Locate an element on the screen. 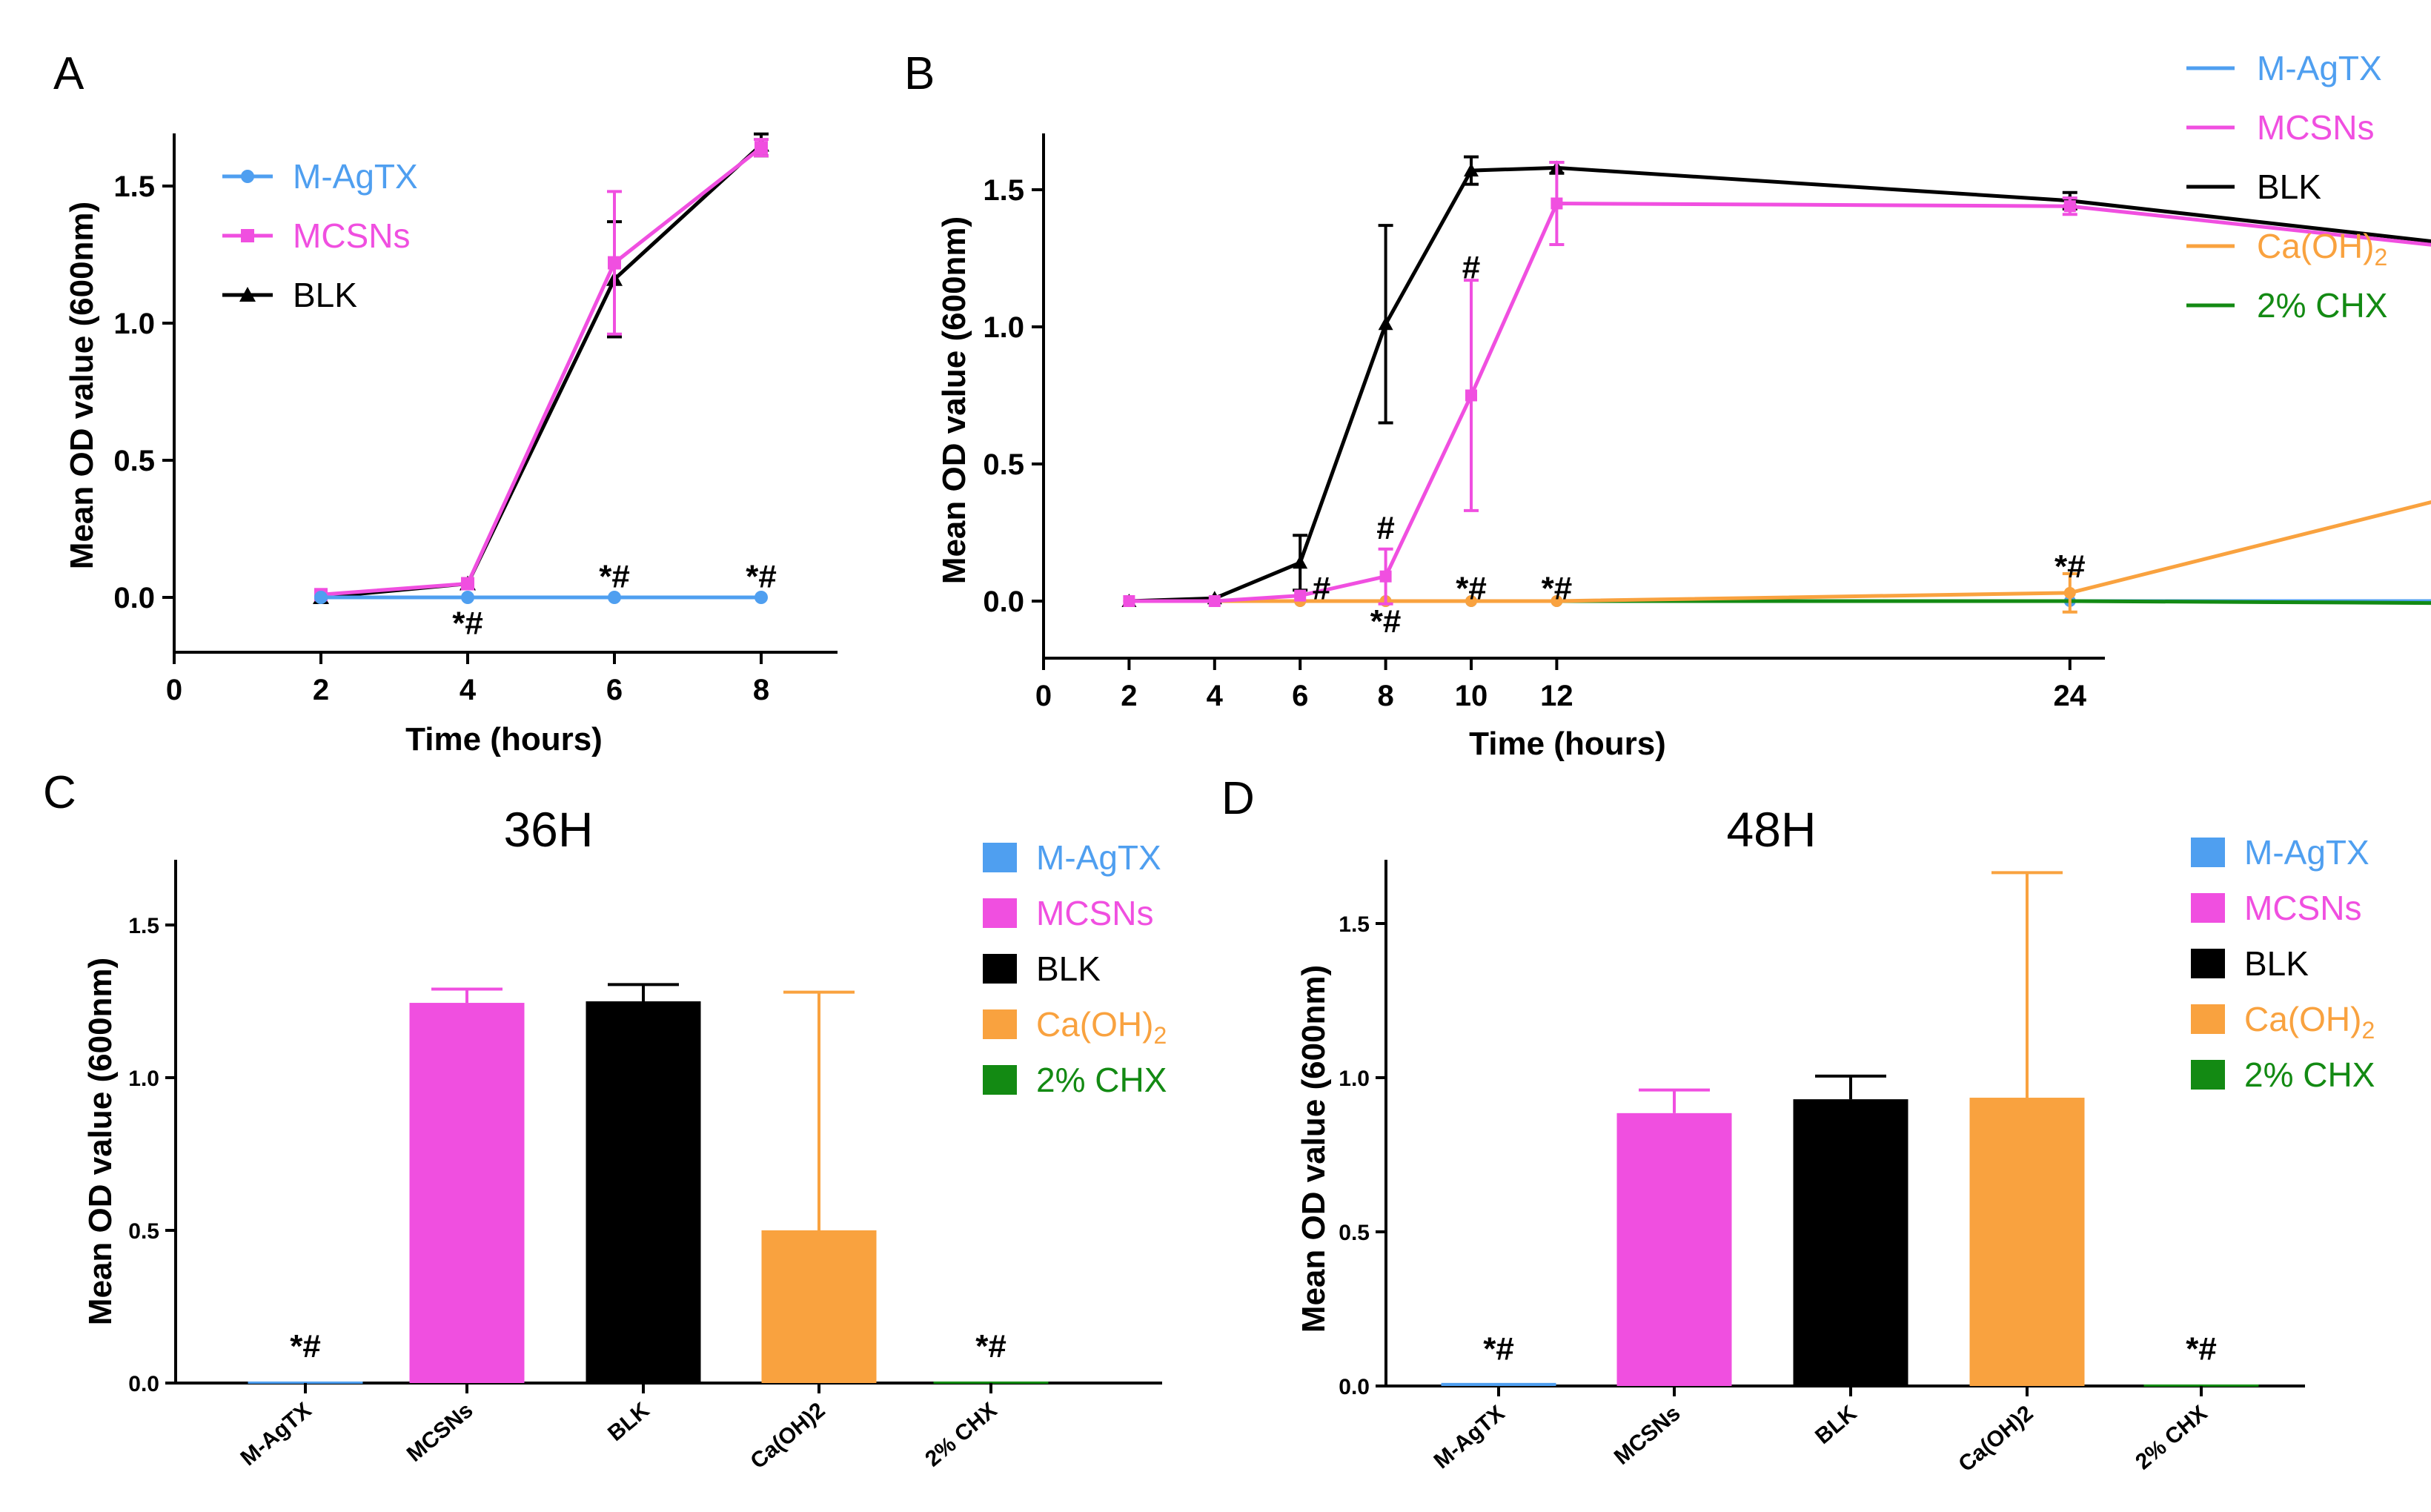  bar-mcsns is located at coordinates (467, 1193).